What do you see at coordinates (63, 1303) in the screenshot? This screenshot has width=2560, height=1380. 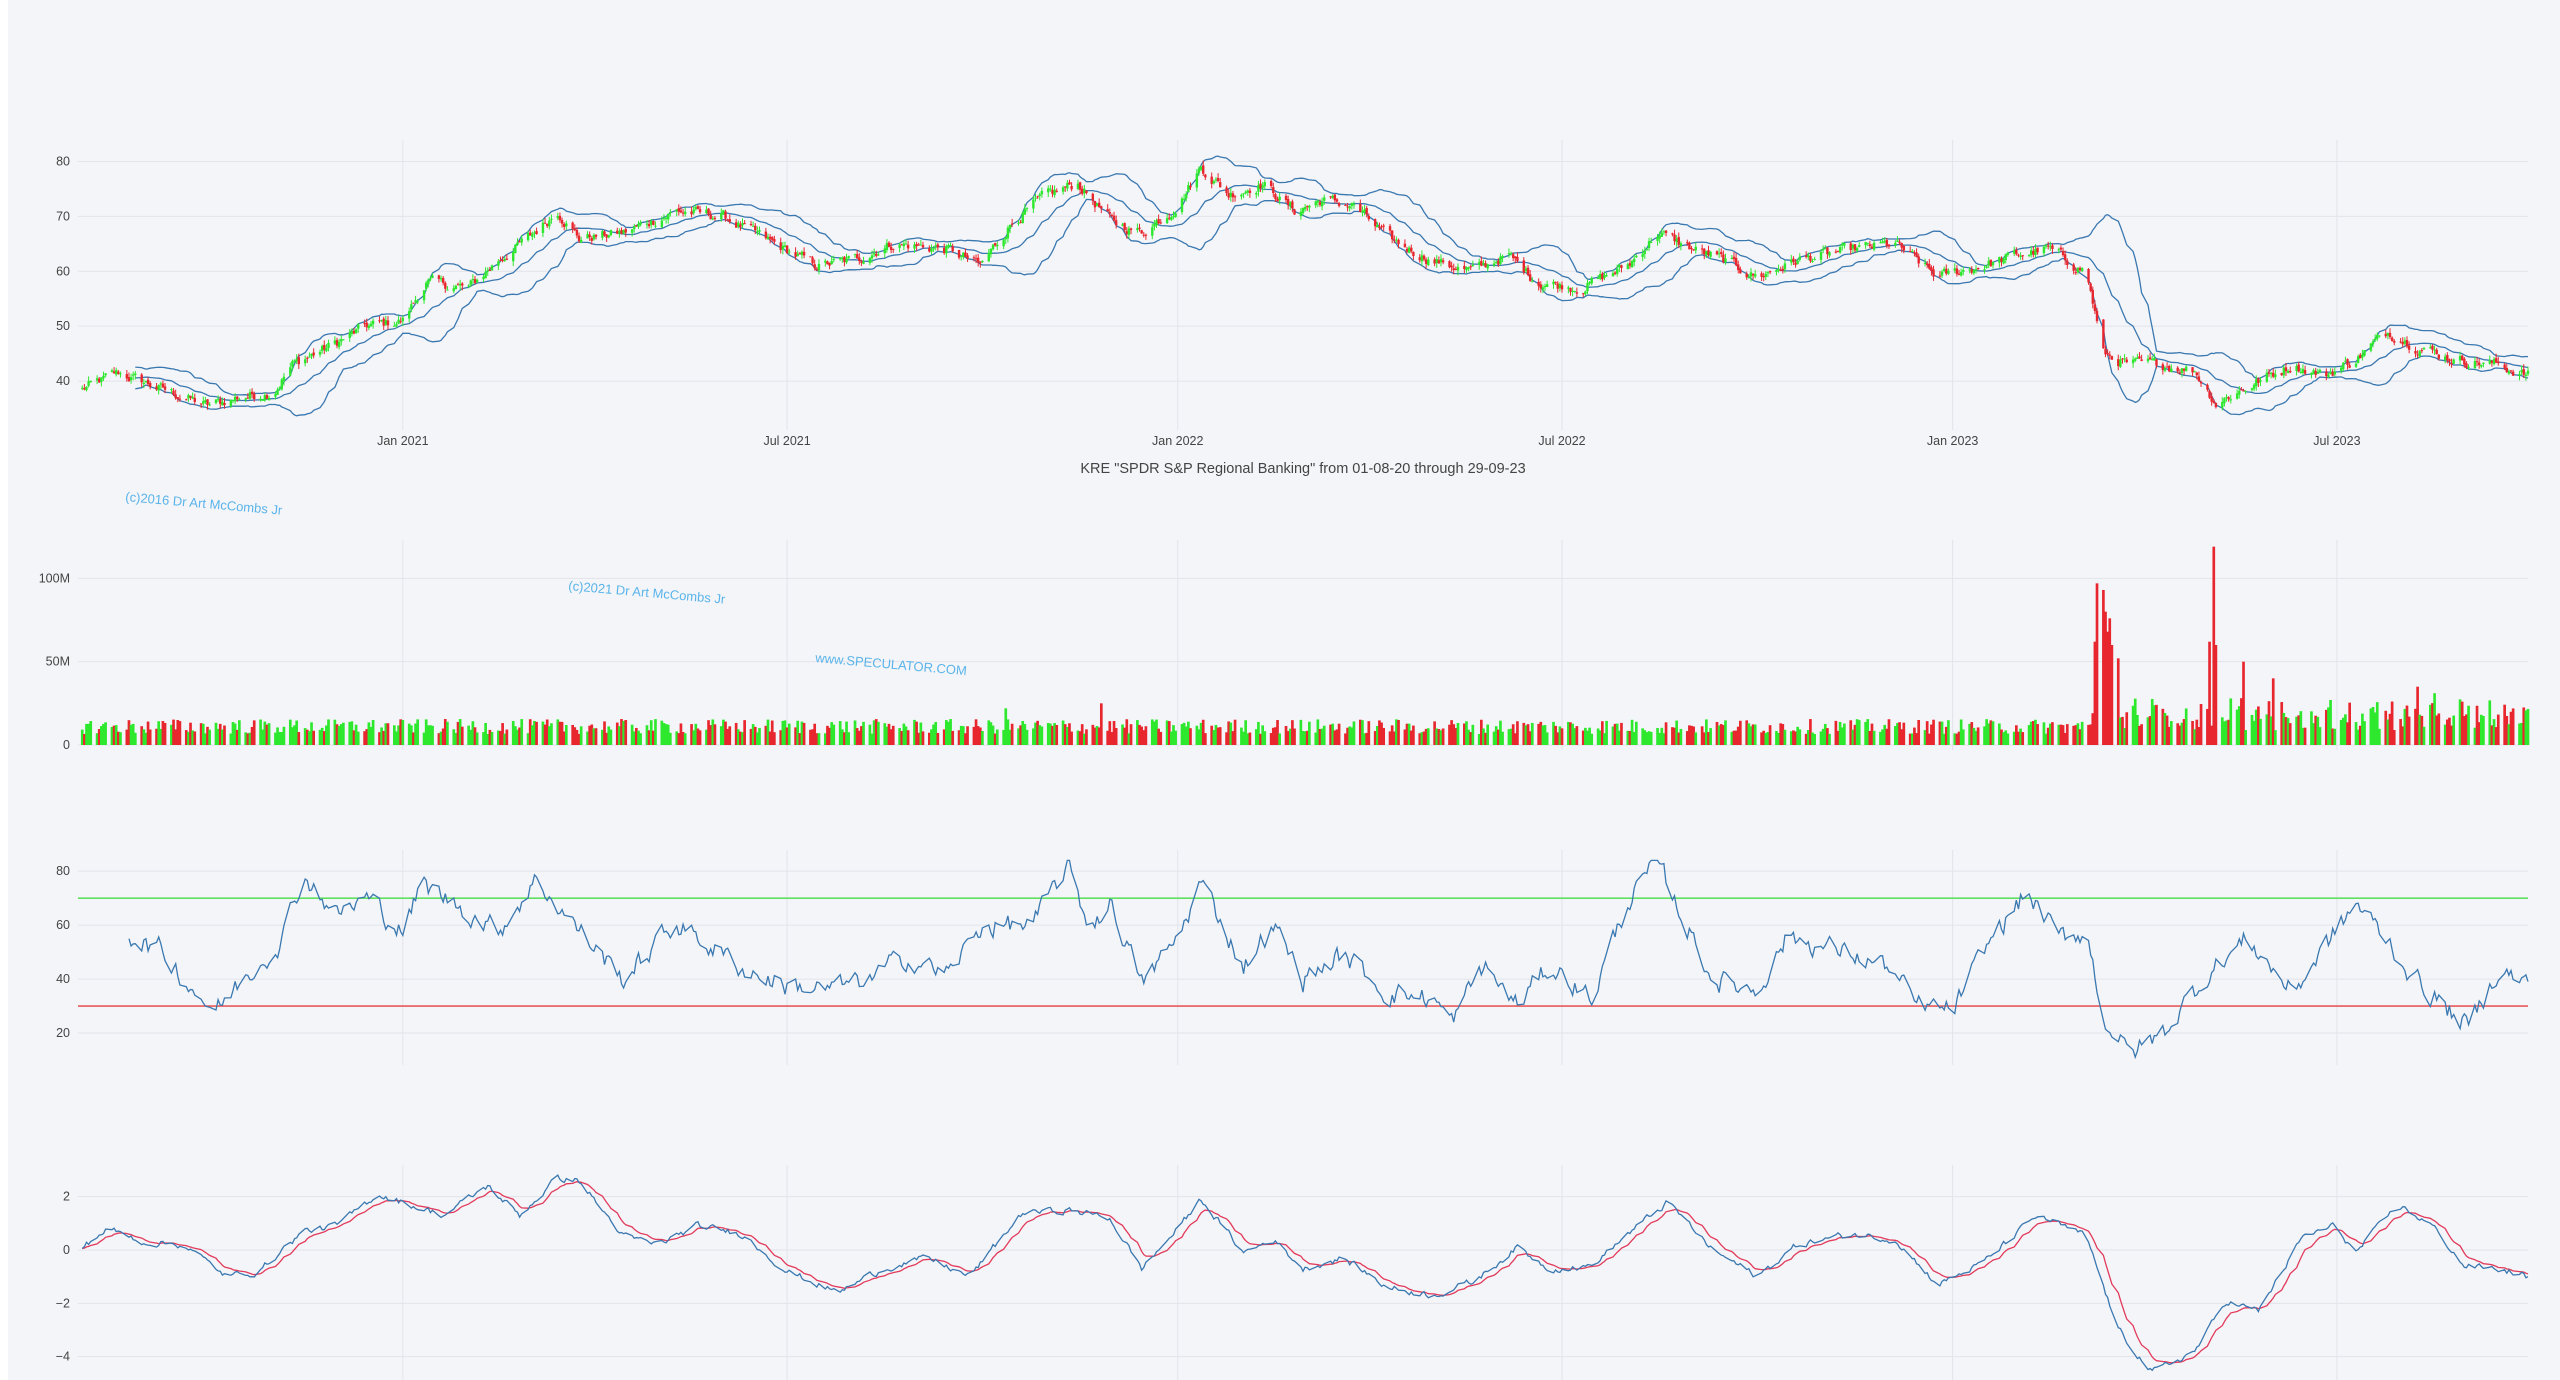 I see `y-tick-label: −2` at bounding box center [63, 1303].